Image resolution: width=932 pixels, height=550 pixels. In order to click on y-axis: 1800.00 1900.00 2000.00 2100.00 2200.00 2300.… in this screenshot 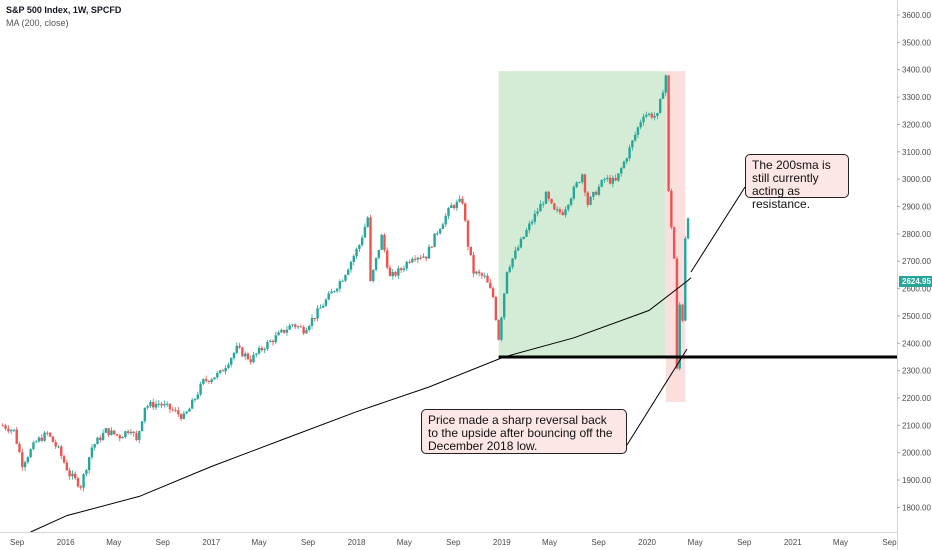, I will do `click(914, 275)`.